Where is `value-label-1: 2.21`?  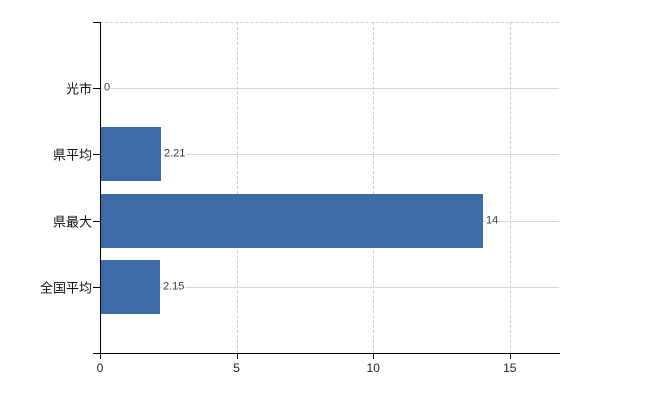 value-label-1: 2.21 is located at coordinates (175, 154).